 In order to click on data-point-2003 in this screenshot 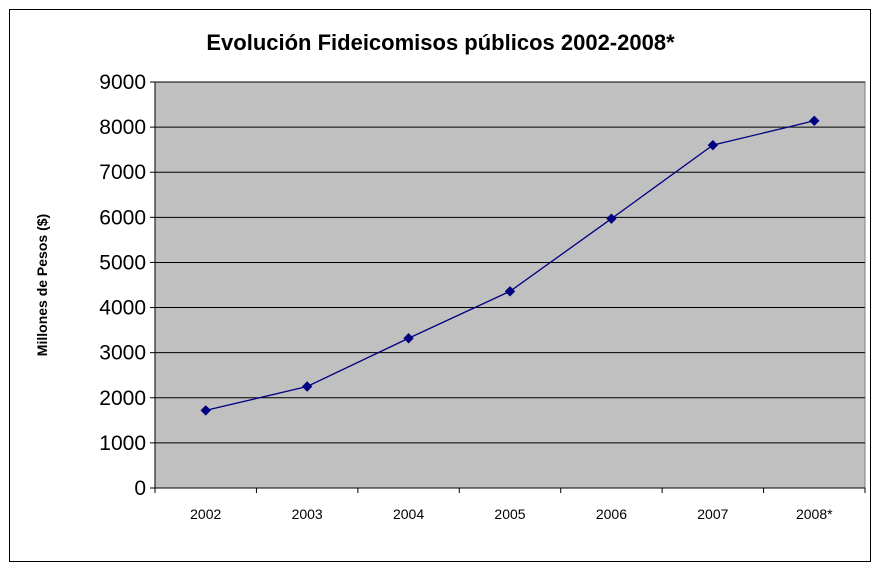, I will do `click(307, 386)`.